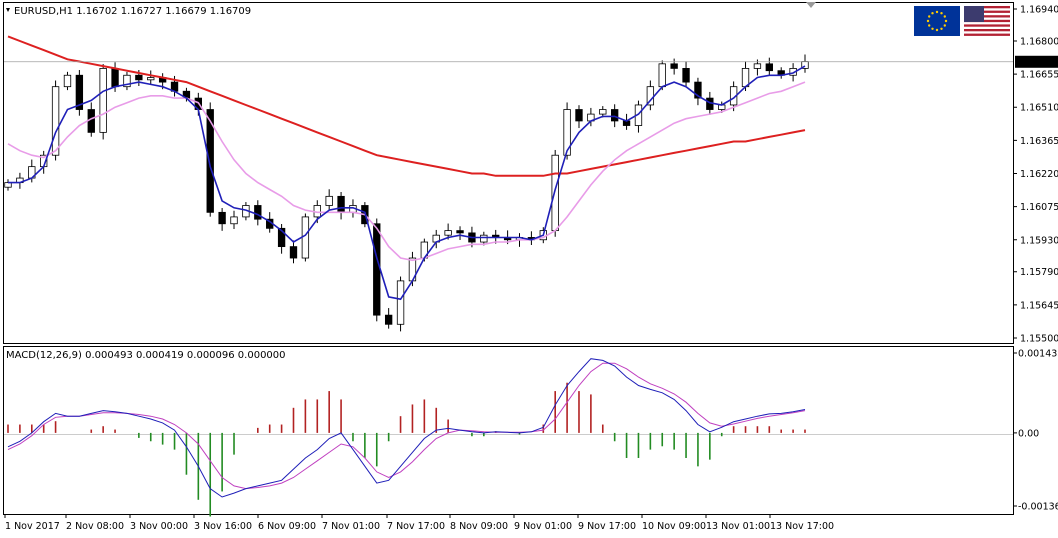 Image resolution: width=1058 pixels, height=538 pixels. I want to click on price-tick-label: 1.16220, so click(1039, 174).